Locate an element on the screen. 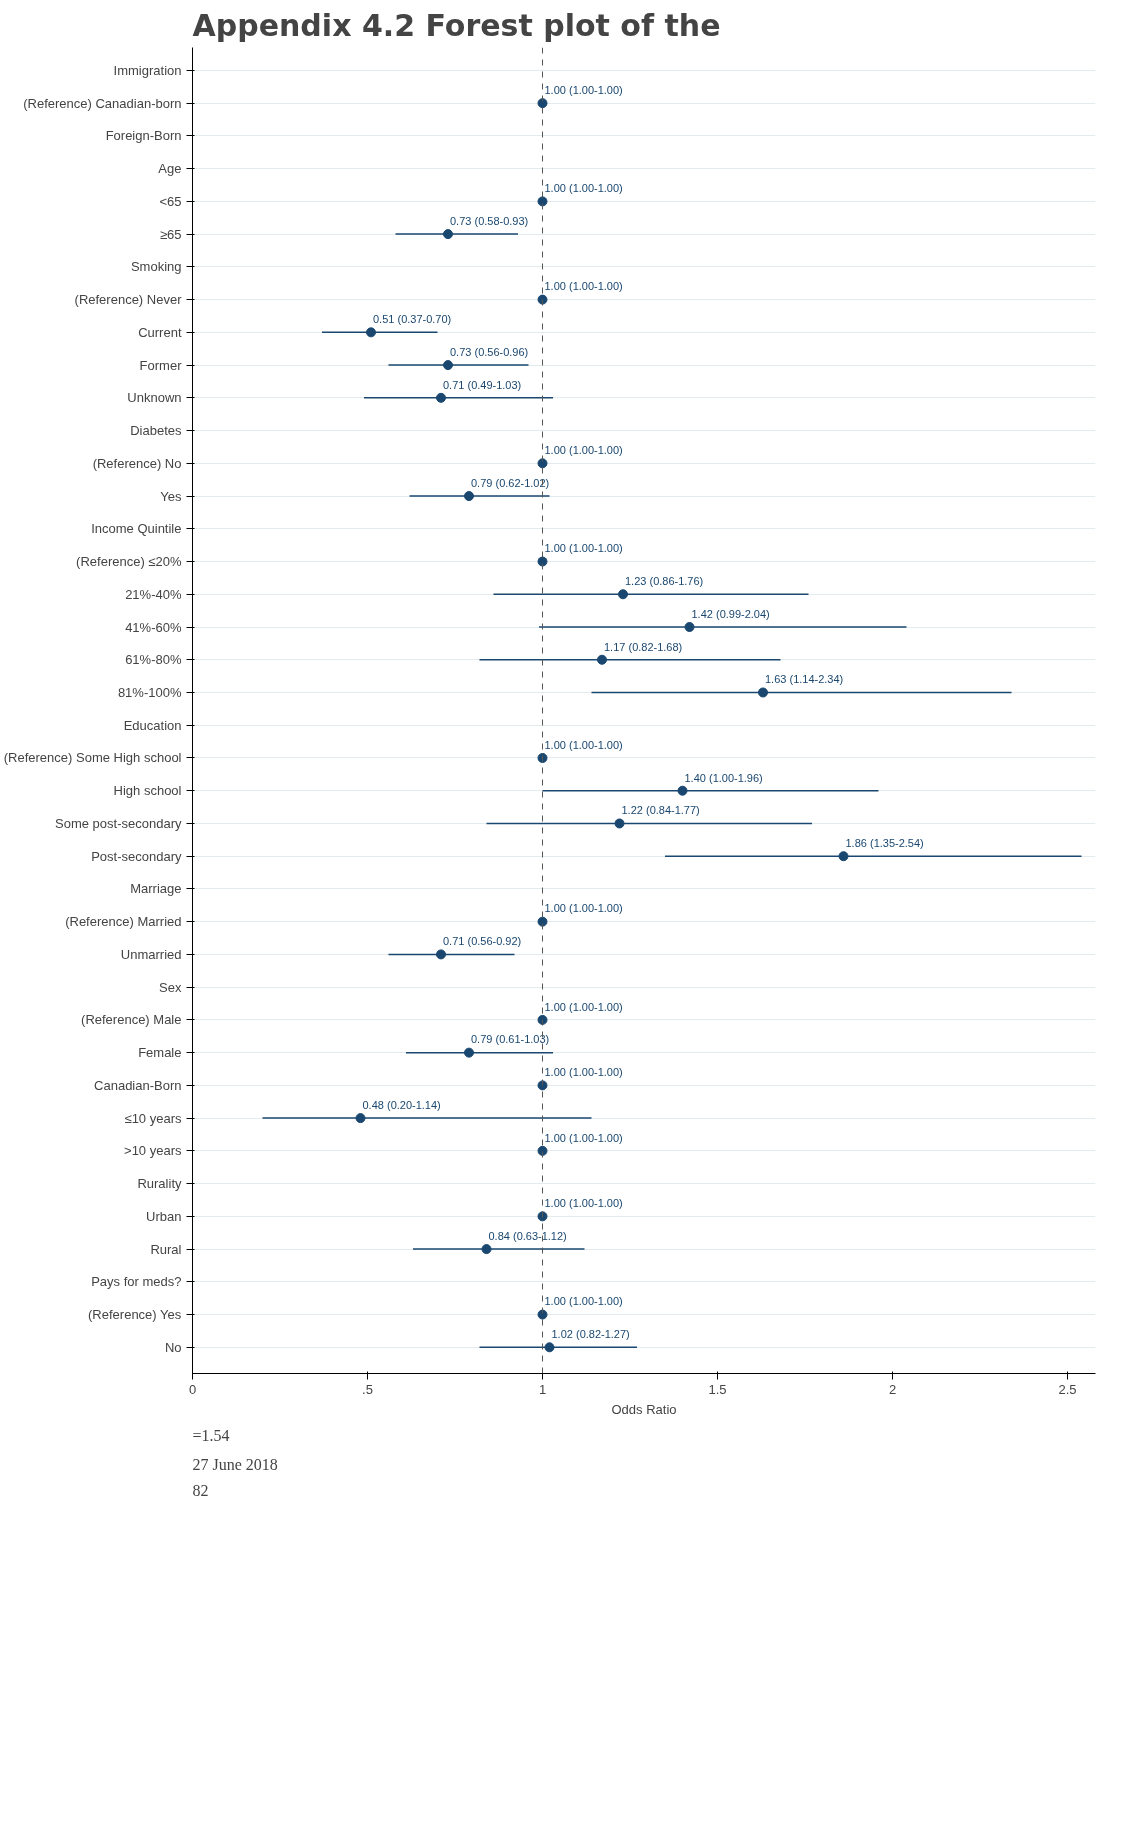 The image size is (1144, 1832). y-tick-label: (Reference) Male is located at coordinates (131, 1020).